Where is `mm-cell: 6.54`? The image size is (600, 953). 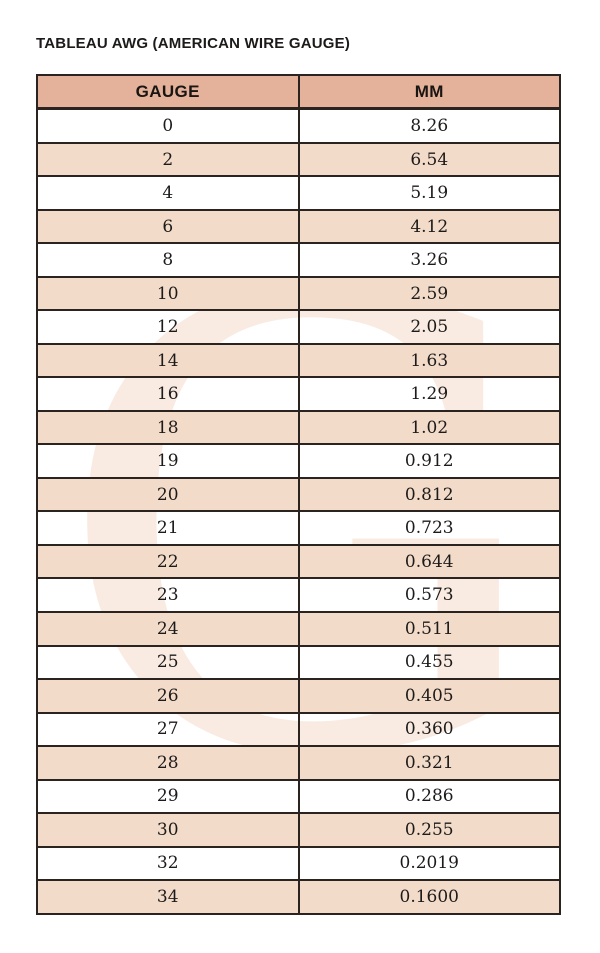 mm-cell: 6.54 is located at coordinates (429, 159).